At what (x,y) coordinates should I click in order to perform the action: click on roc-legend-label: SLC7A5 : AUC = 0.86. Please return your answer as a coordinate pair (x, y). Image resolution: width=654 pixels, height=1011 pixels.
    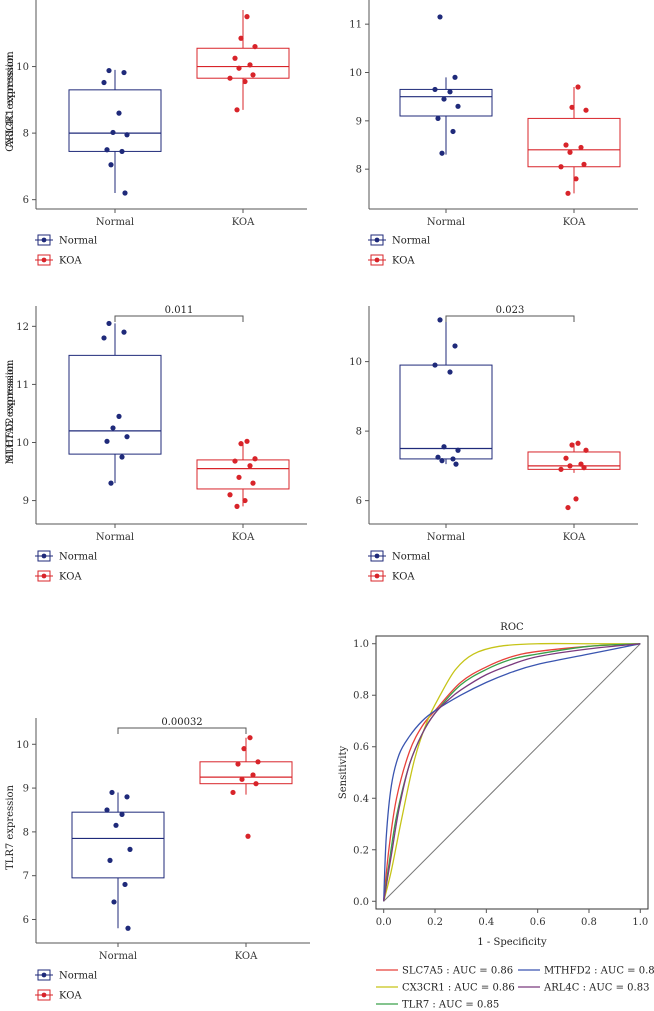
    Looking at the image, I should click on (457, 971).